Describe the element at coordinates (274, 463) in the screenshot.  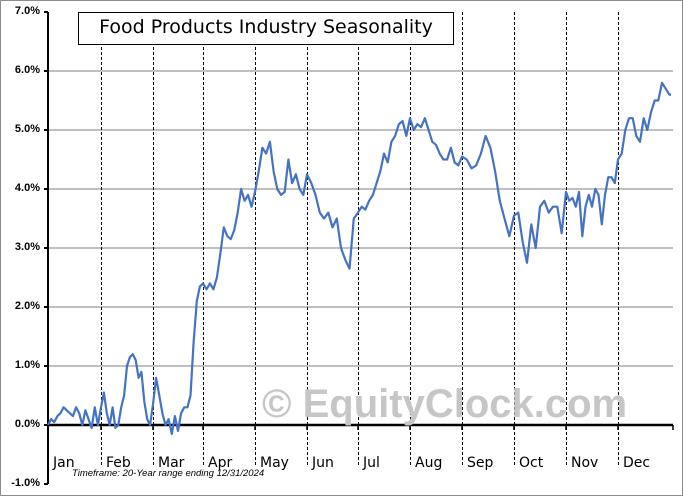
I see `month-label-may: May` at that location.